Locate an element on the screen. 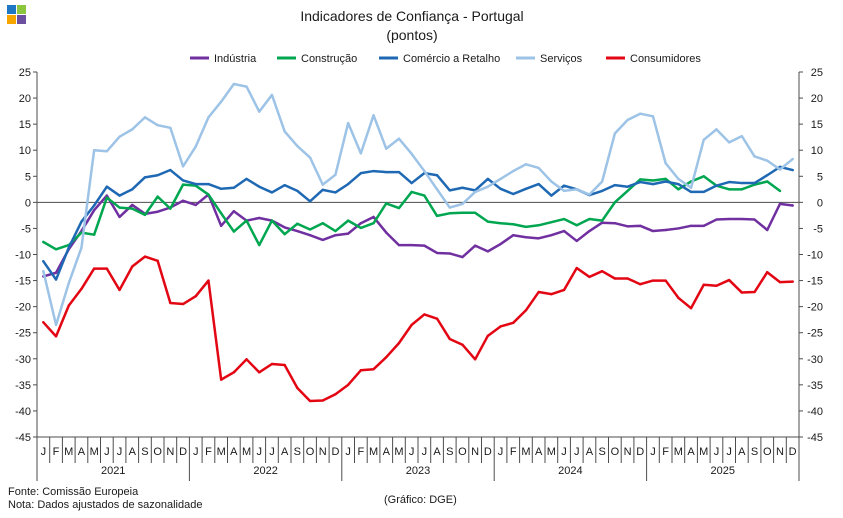 The width and height of the screenshot is (843, 518). chart-title: Indicadores de Confiança - Portugal is located at coordinates (411, 16).